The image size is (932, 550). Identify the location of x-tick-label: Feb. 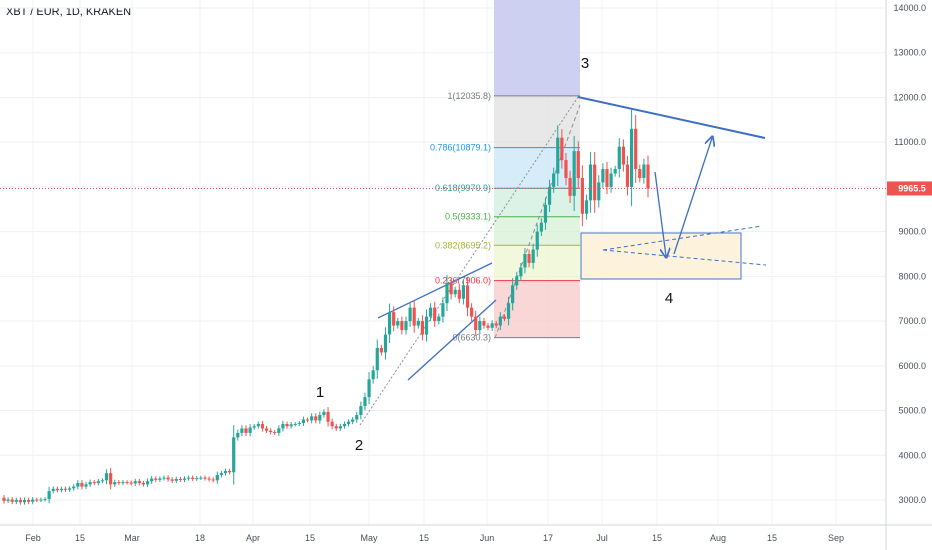
(33, 538).